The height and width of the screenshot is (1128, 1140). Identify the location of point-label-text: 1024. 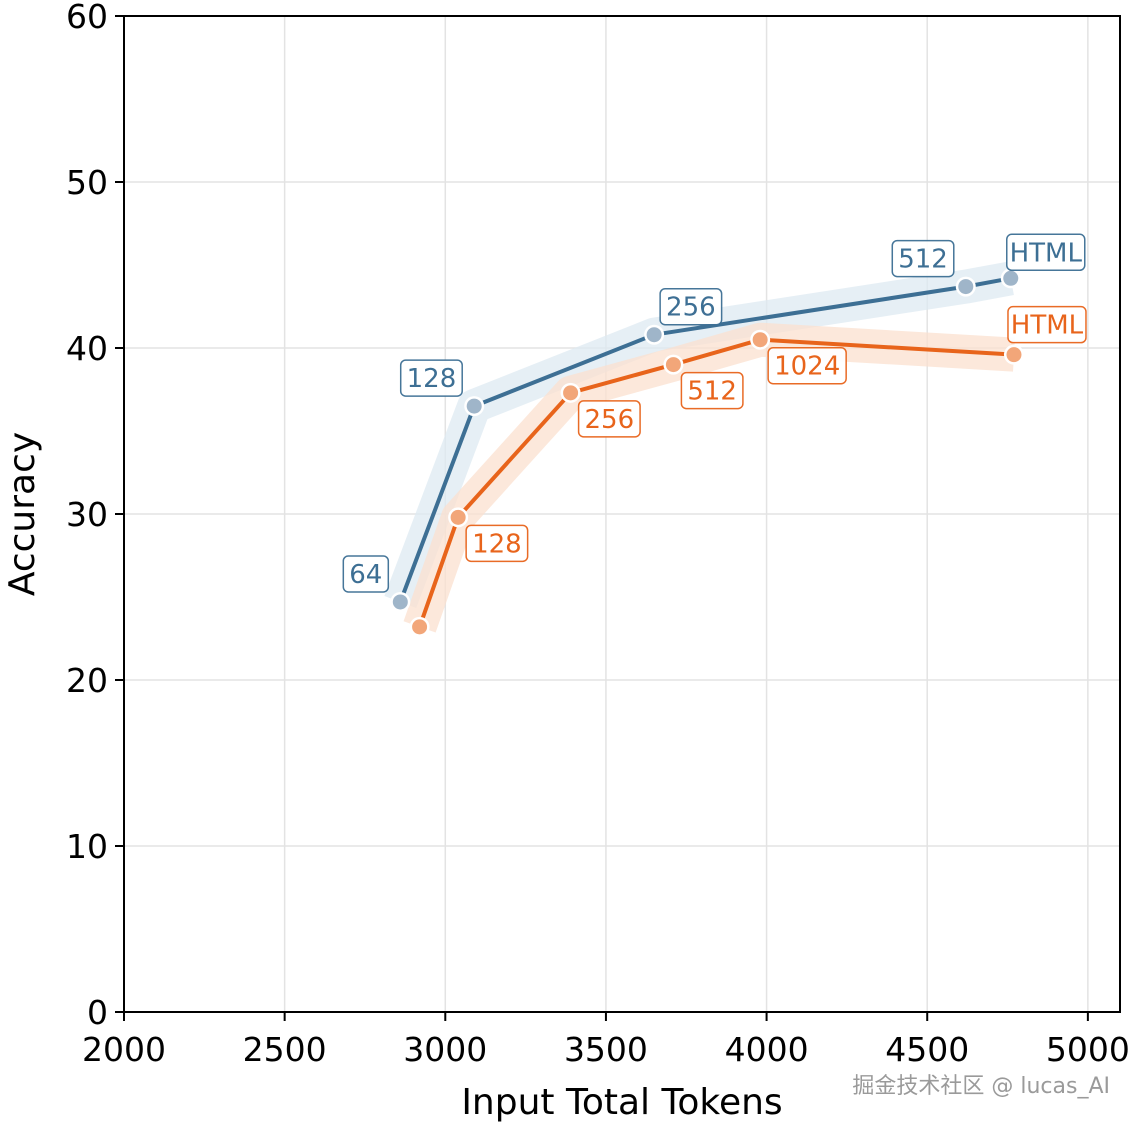
(807, 367).